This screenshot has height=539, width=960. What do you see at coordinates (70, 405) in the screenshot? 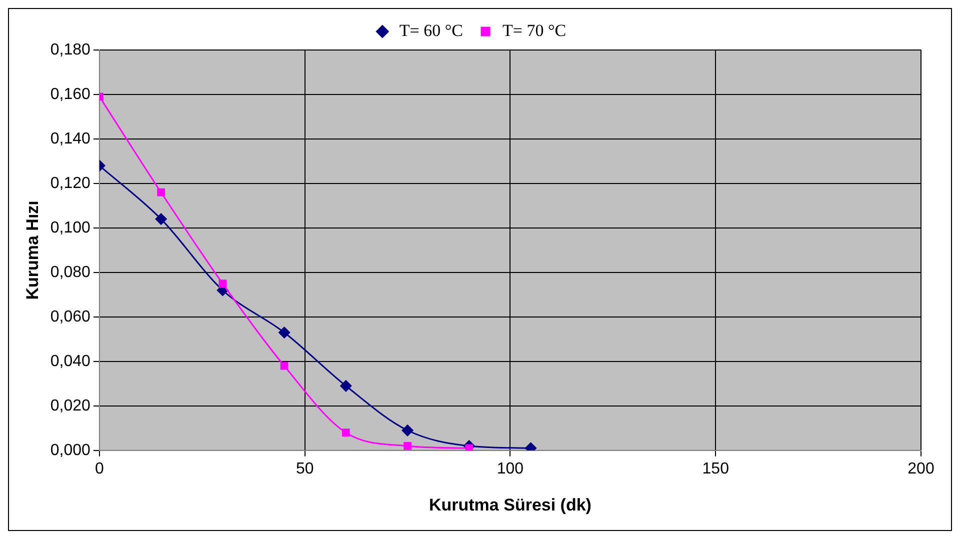
I see `y-tick-label: 0,020` at bounding box center [70, 405].